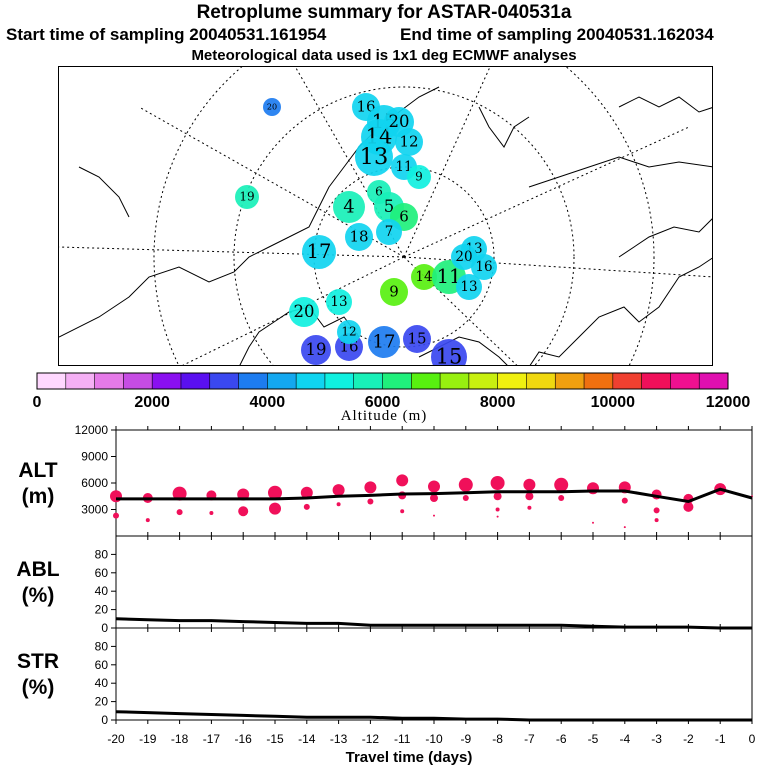  Describe the element at coordinates (624, 739) in the screenshot. I see `x-tick-label: -4` at that location.